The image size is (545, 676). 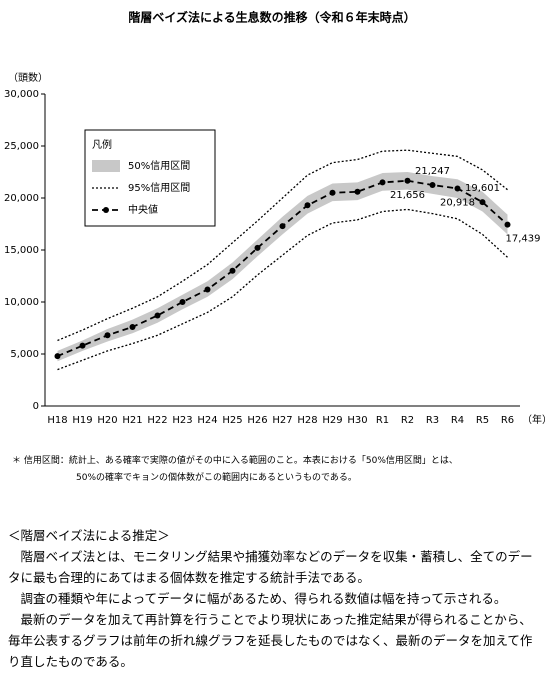 I want to click on y-tick-label: 30,000, so click(x=21, y=94).